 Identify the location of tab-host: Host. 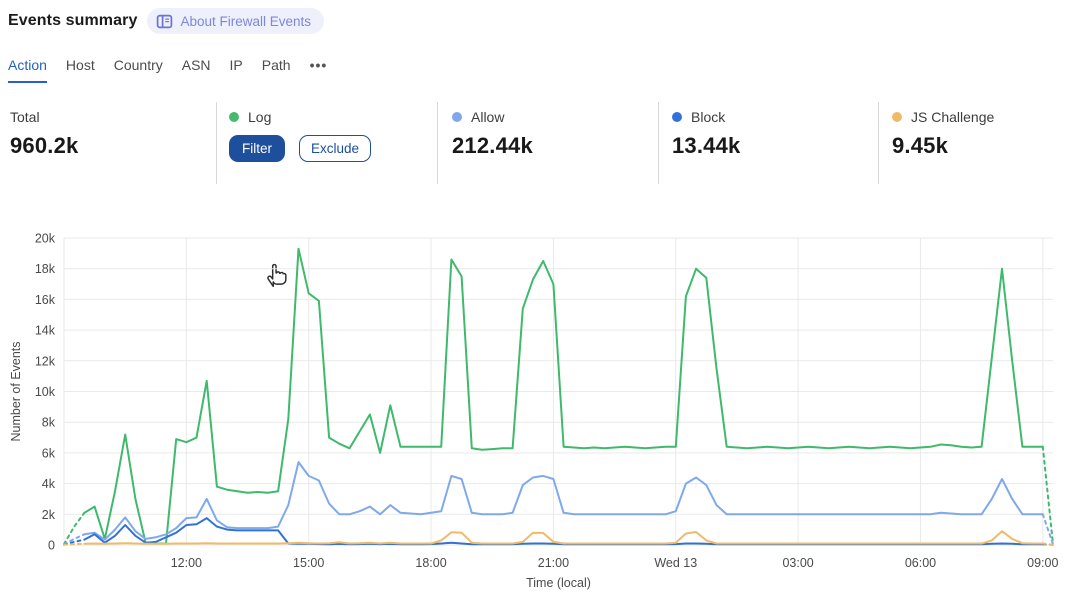
(80, 65).